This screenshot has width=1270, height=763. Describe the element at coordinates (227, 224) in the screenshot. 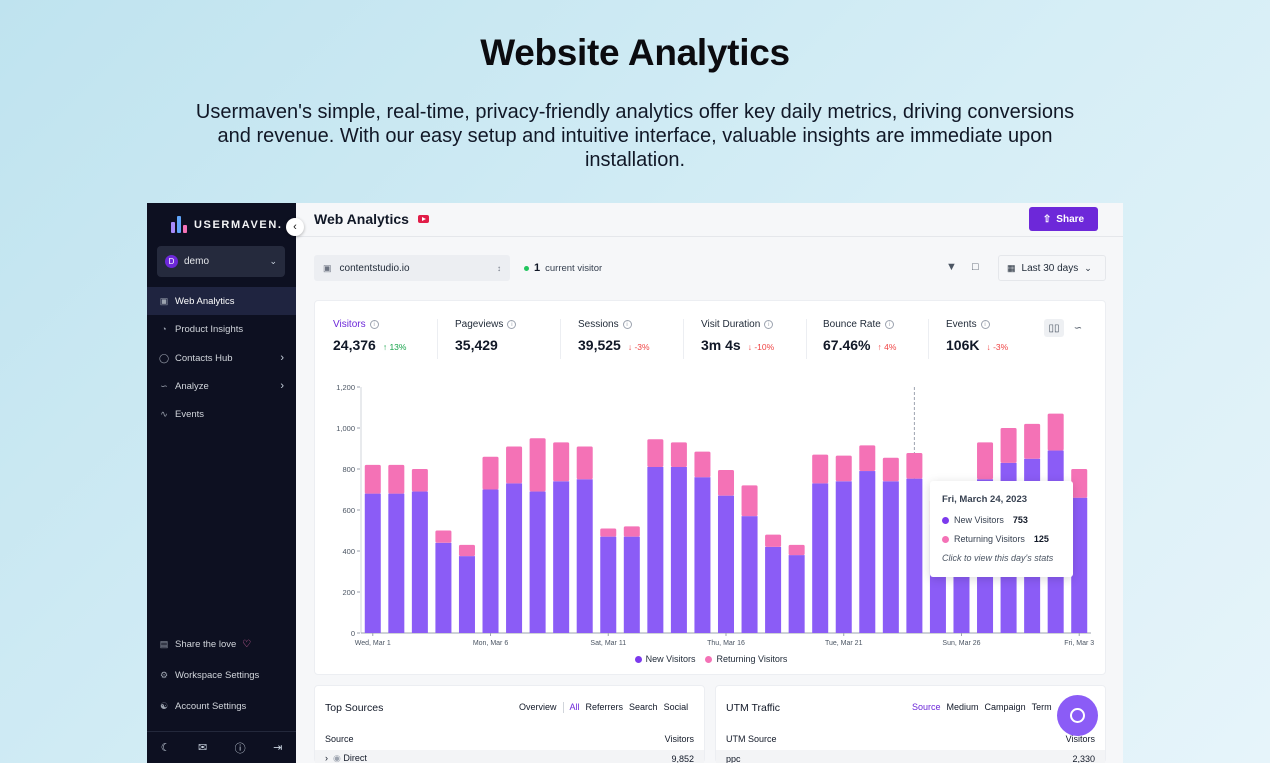

I see `logo: USERMAVEN.` at that location.